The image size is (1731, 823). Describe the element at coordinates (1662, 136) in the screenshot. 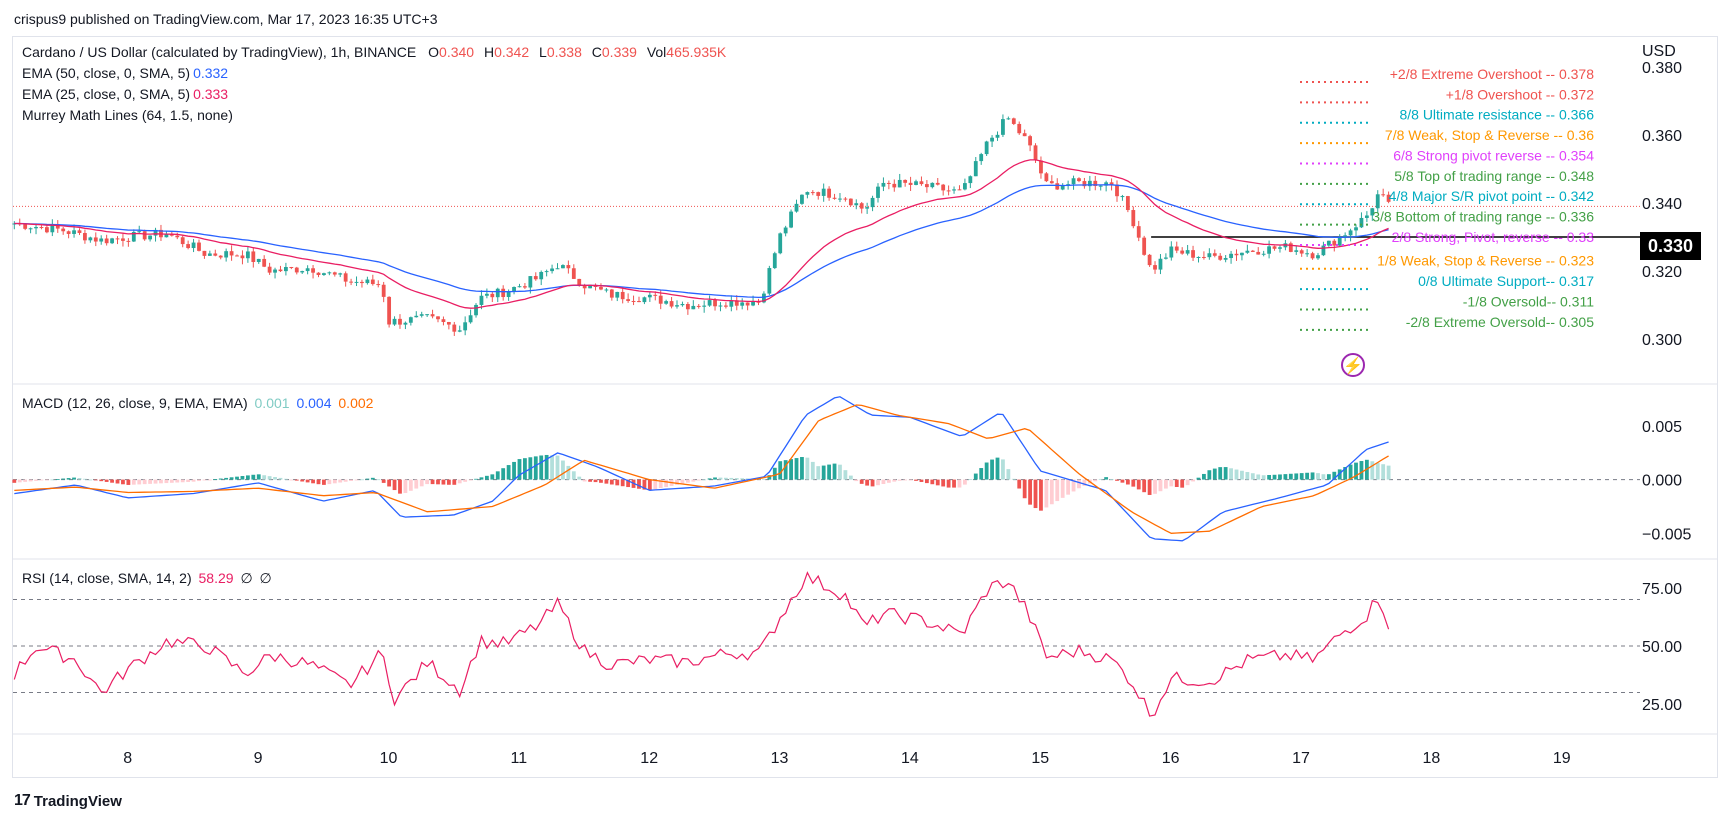

I see `price-tick-label: 0.360` at that location.